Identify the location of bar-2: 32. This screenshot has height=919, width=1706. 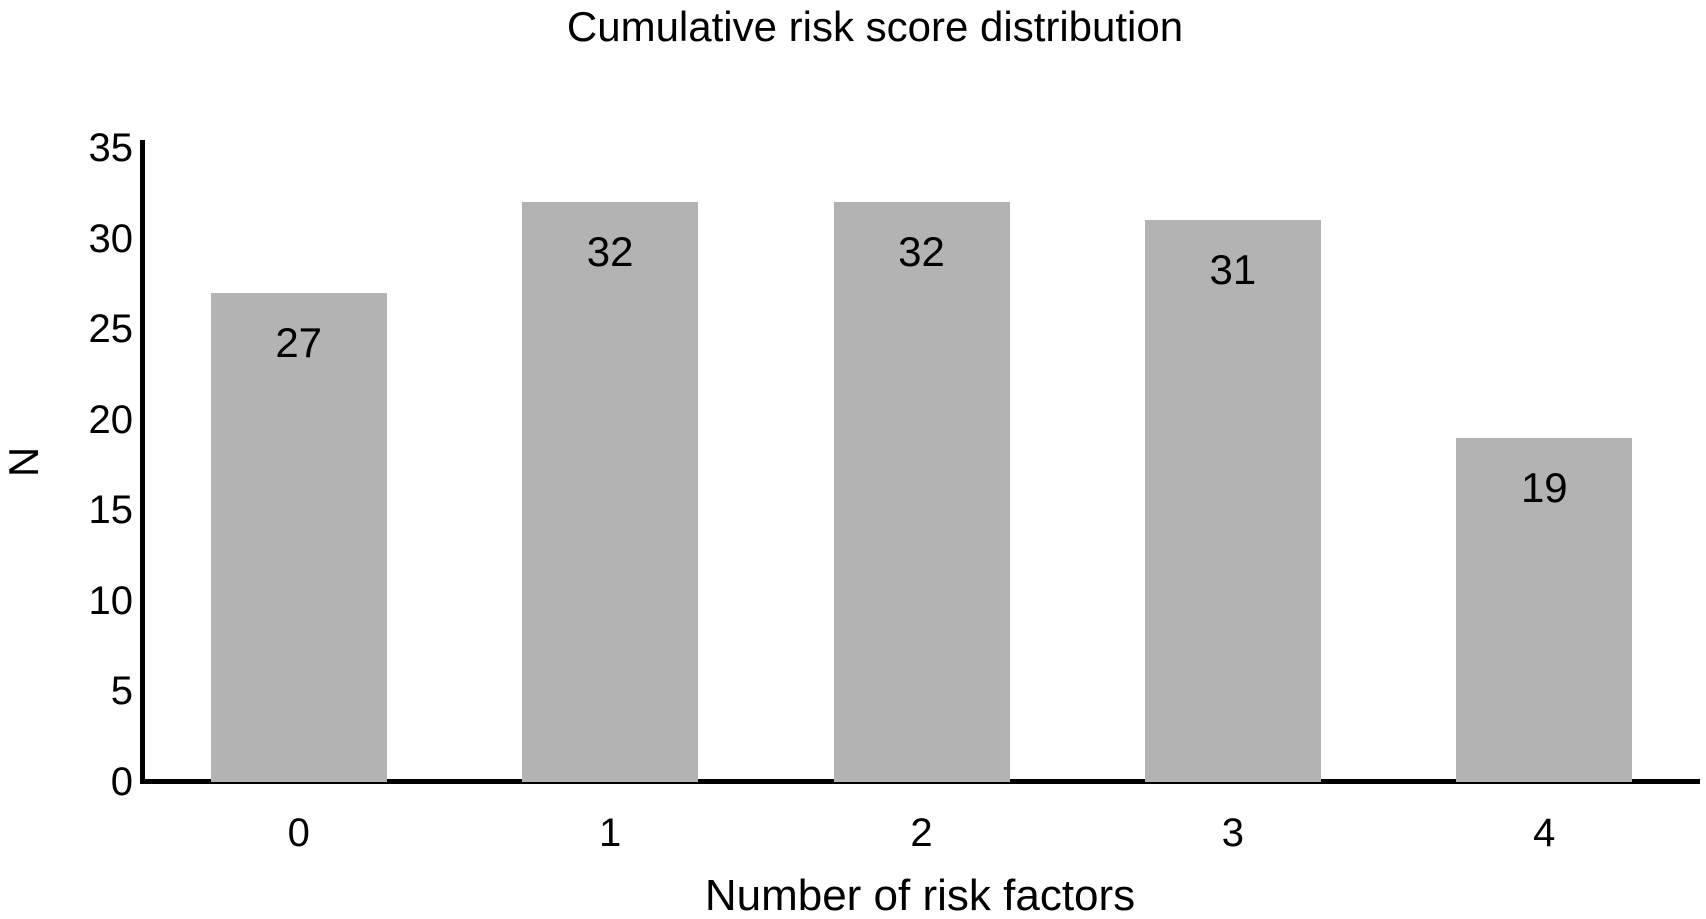
(921, 492).